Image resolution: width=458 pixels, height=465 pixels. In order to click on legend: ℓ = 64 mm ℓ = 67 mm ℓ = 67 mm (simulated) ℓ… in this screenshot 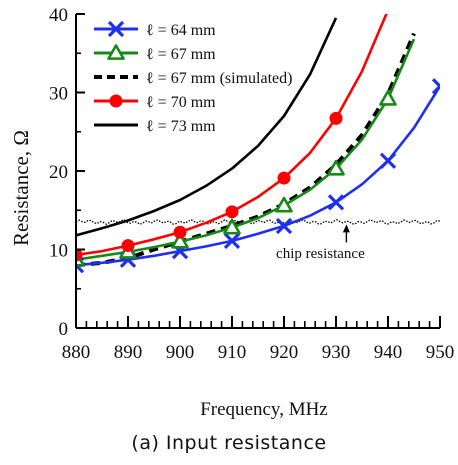, I will do `click(193, 77)`.